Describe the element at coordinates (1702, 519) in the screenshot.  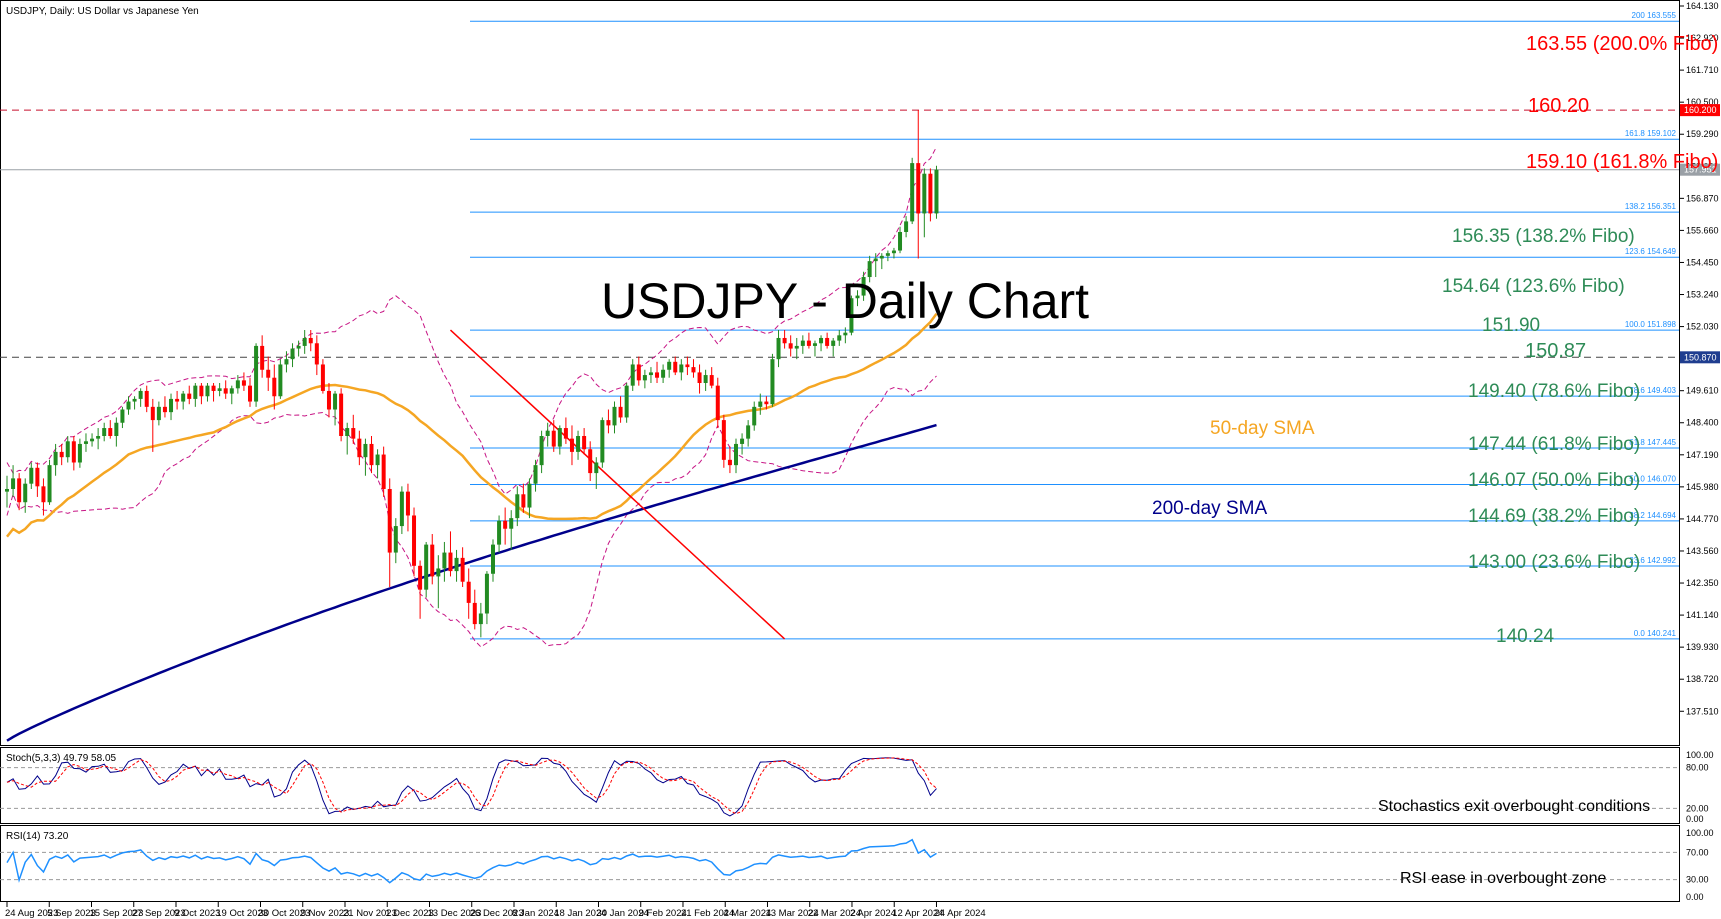
I see `price-tick-label: 144.770` at that location.